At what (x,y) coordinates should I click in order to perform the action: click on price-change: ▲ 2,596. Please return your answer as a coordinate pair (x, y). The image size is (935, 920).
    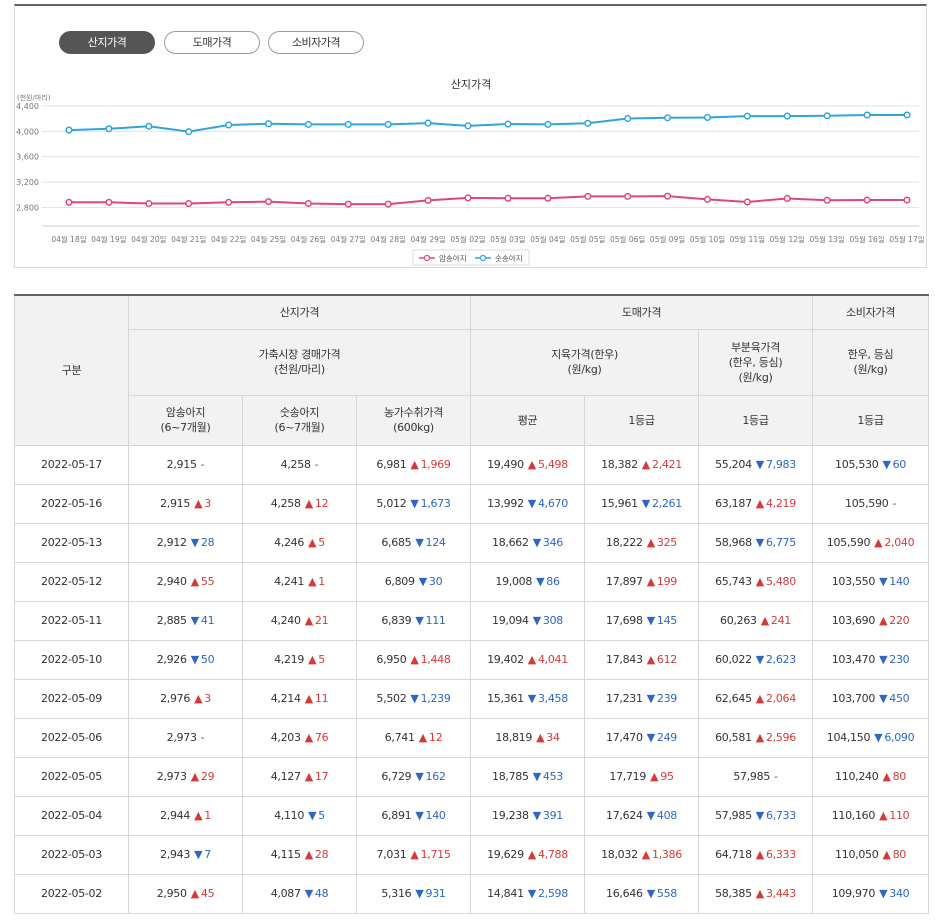
    Looking at the image, I should click on (776, 737).